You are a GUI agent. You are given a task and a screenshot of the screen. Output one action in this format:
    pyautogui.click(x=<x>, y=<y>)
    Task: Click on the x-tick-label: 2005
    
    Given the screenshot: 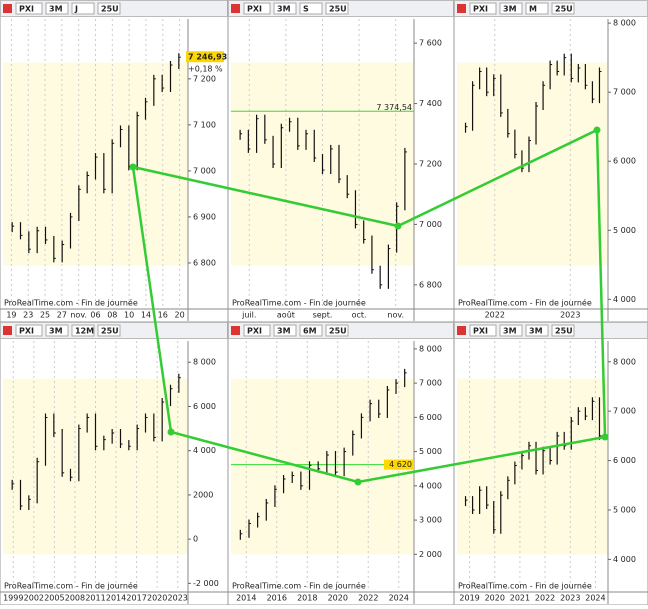 What is the action you would take?
    pyautogui.click(x=54, y=598)
    